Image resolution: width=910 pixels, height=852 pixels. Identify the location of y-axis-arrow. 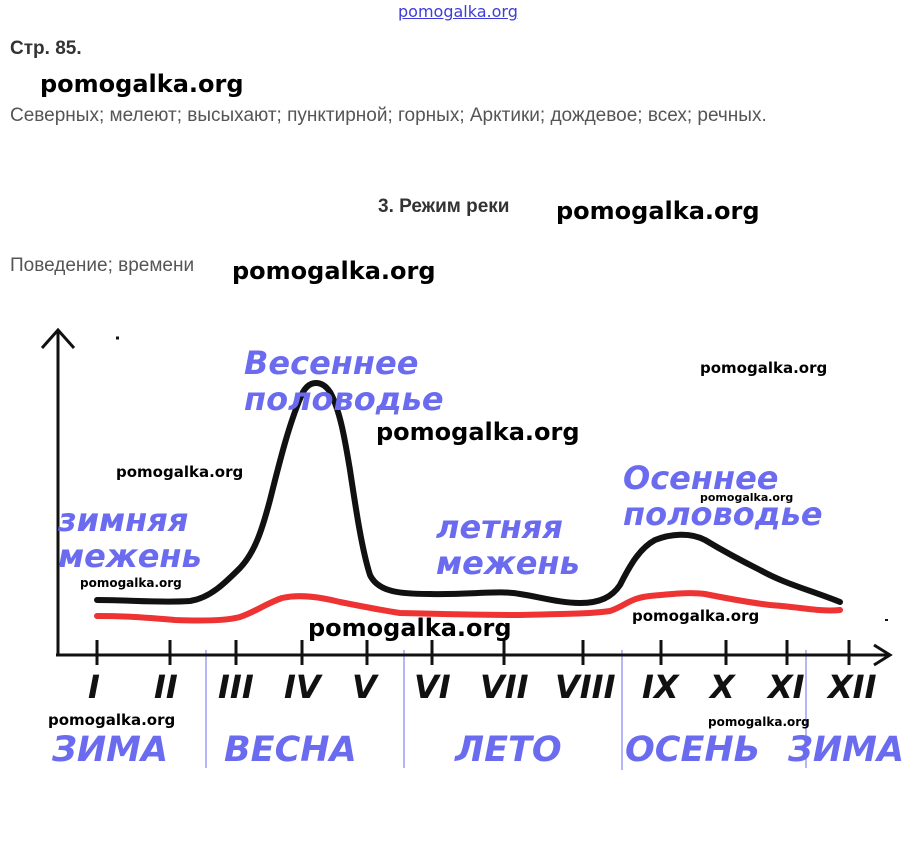
(58, 338).